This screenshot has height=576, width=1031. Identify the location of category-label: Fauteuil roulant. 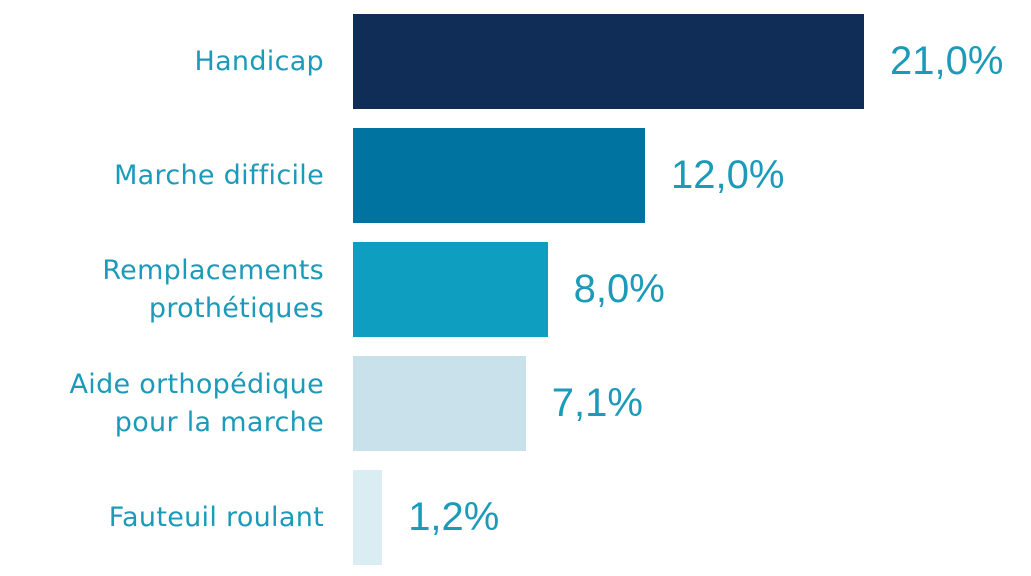
(216, 517).